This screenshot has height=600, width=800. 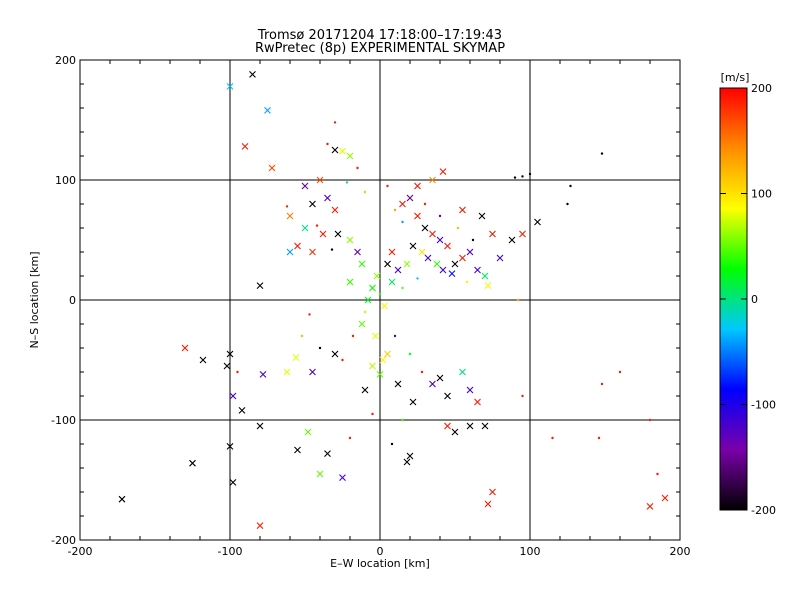 I want to click on colorbar-ticks: 200 100 0 -100 -200, so click(x=748, y=299).